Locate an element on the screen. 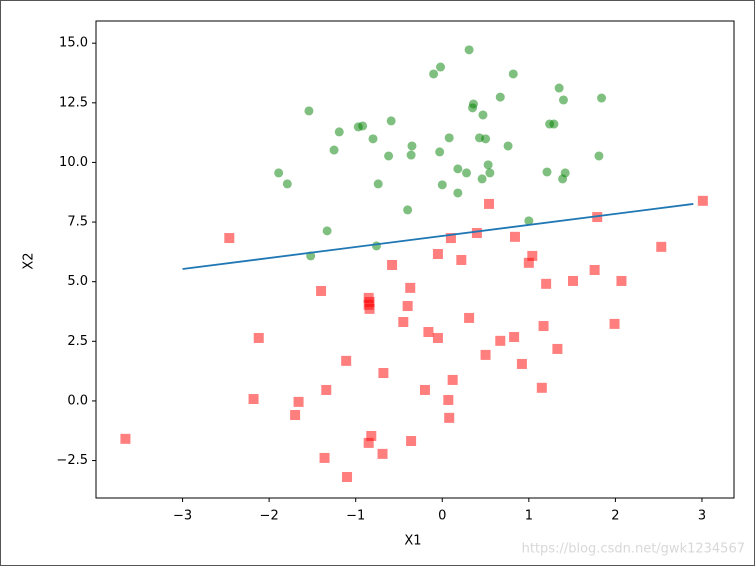  fit-line is located at coordinates (438, 236).